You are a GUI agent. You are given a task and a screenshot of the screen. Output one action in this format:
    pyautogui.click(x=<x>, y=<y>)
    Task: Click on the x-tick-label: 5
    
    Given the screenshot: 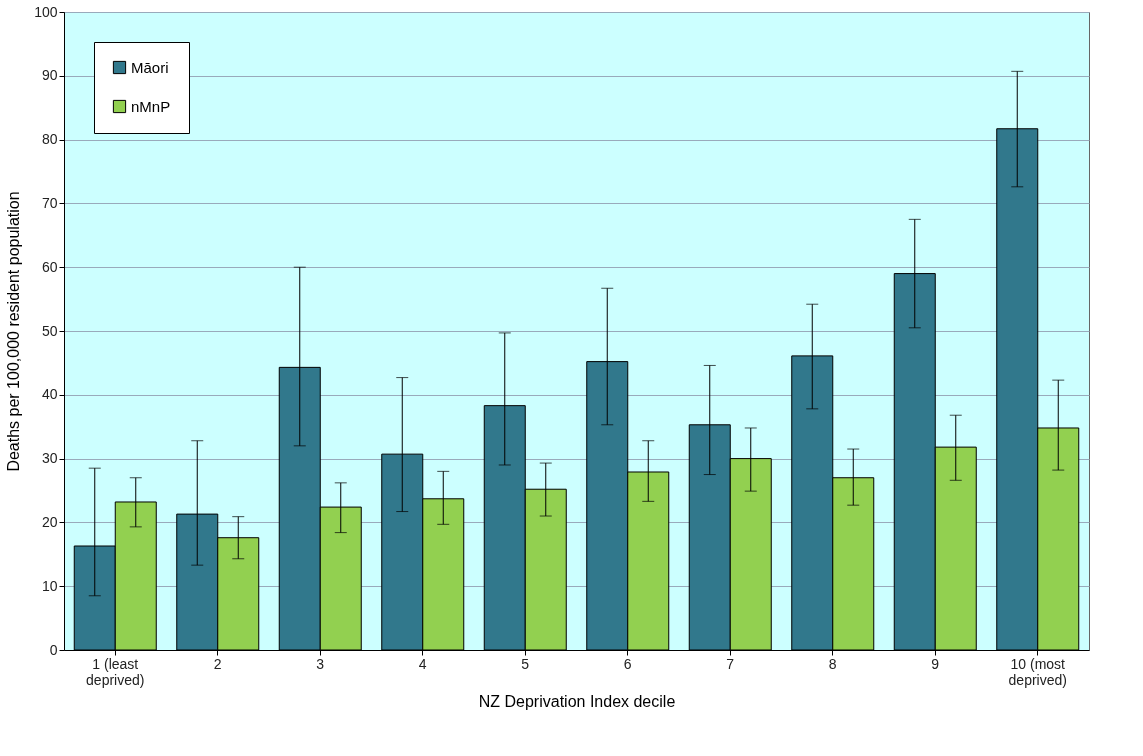 What is the action you would take?
    pyautogui.click(x=525, y=663)
    